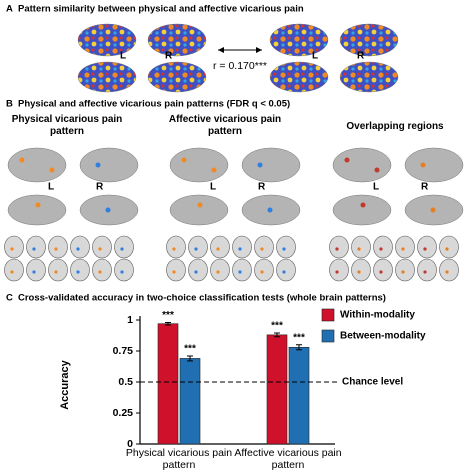 Image resolution: width=474 pixels, height=474 pixels. Describe the element at coordinates (225, 125) in the screenshot. I see `column-heading: Affective vicarious pain pattern` at that location.